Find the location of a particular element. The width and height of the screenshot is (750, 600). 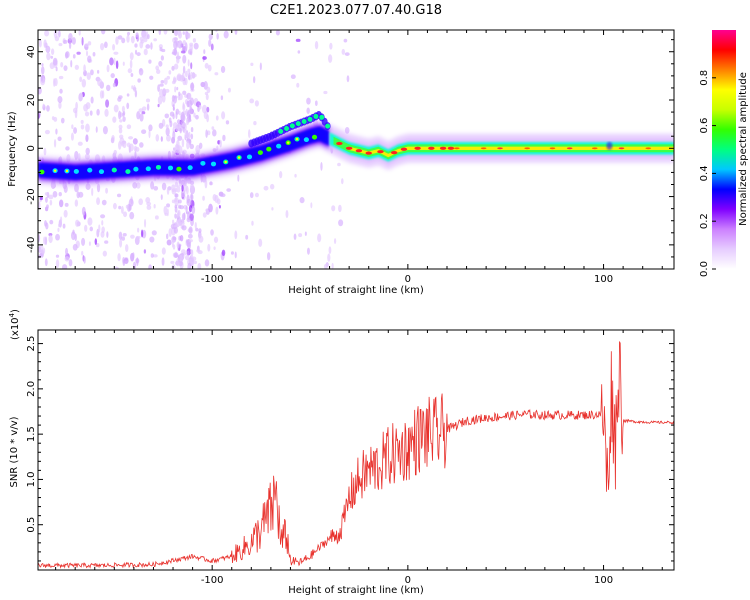

snr-x-axis-label: Height of straight line (km) is located at coordinates (356, 590).